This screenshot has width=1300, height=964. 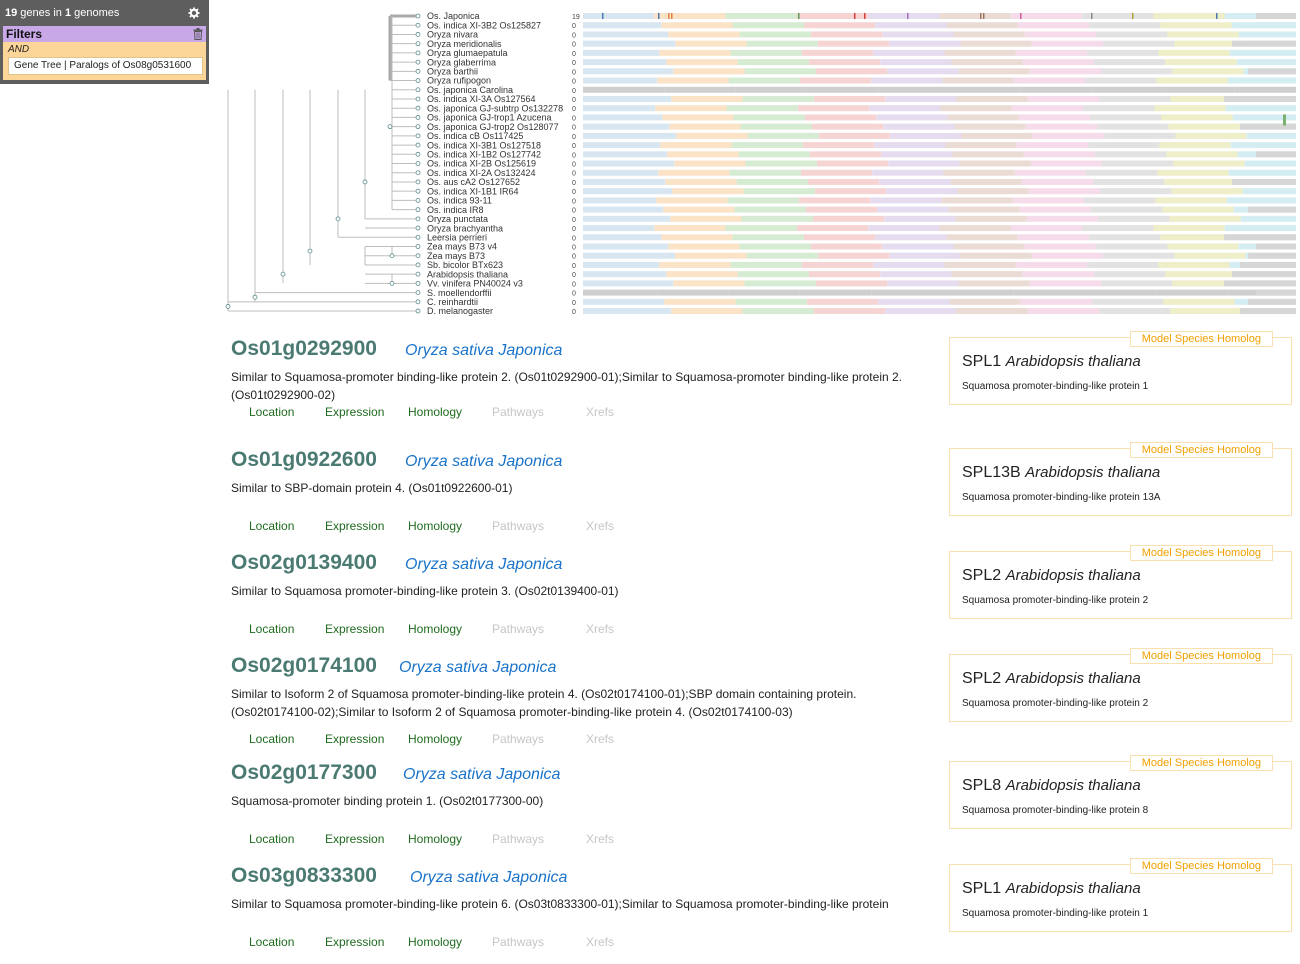 I want to click on species-label: D. melanogaster, so click(x=460, y=311).